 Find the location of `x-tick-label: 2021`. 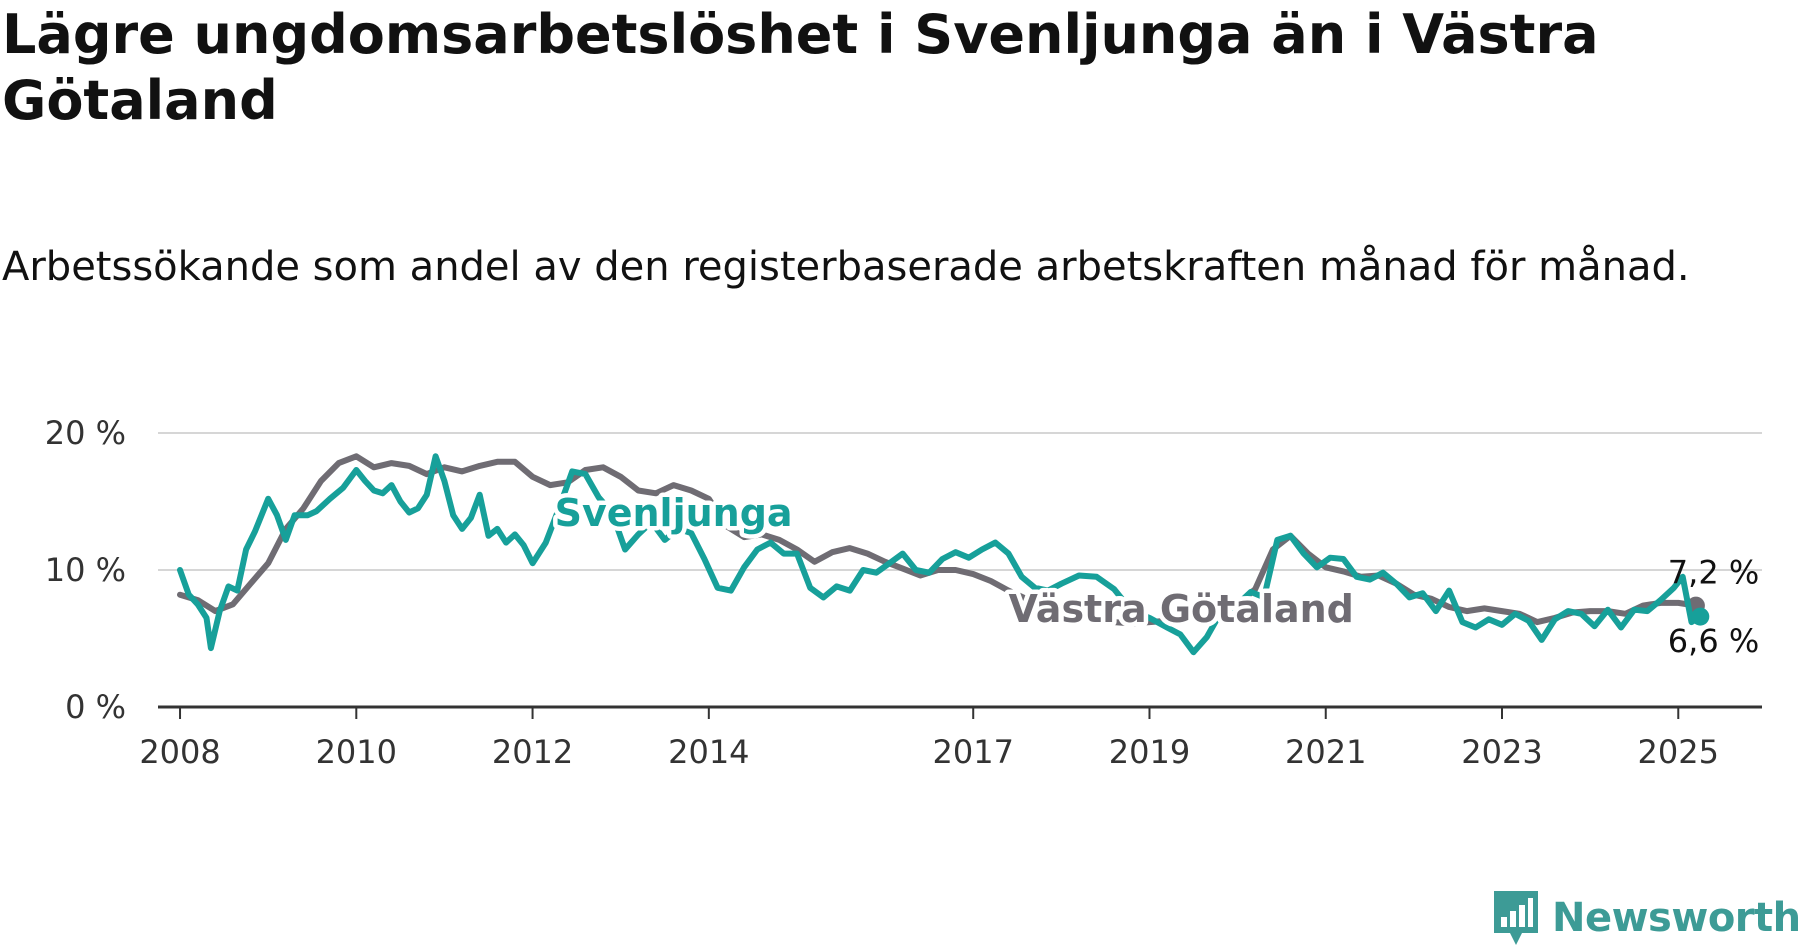

x-tick-label: 2021 is located at coordinates (1325, 752).